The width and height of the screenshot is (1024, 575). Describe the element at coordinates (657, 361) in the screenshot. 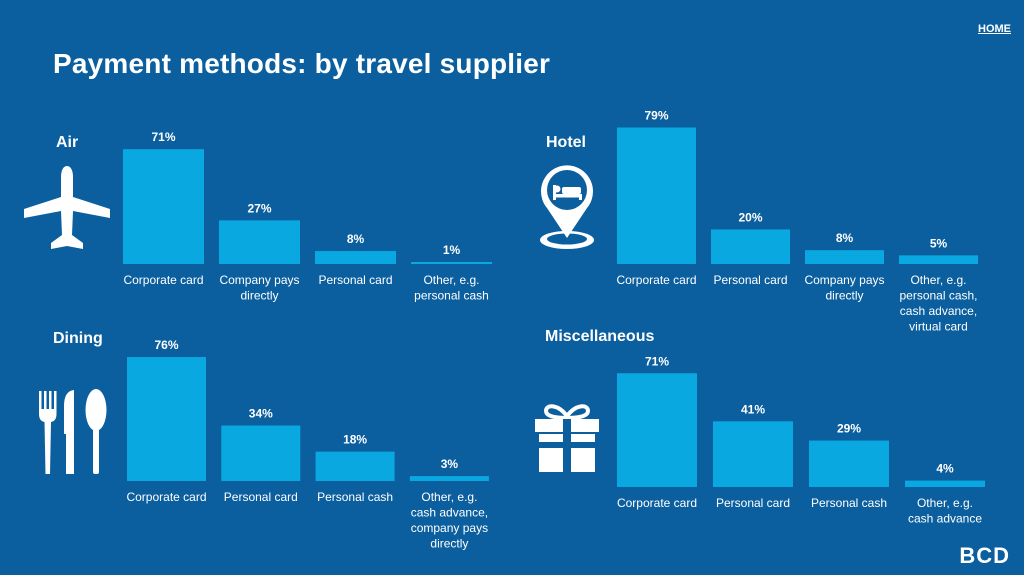

I see `miscellaneous-value-label-corporate-card: 71%` at that location.